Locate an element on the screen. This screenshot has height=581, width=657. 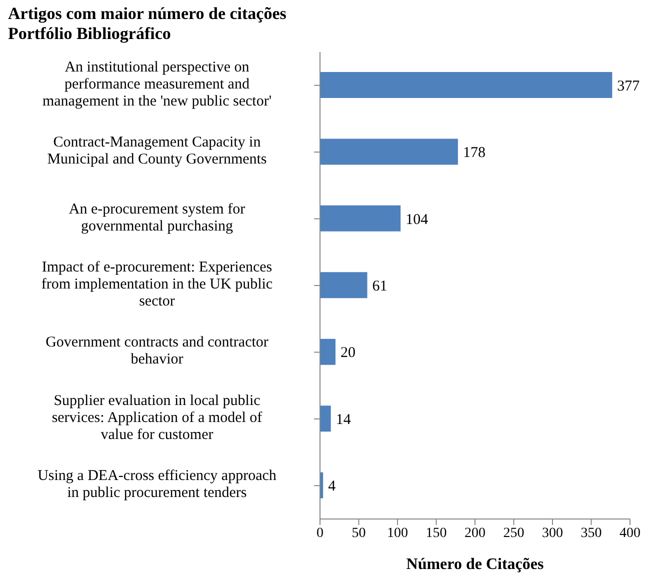
y-tick-label: An e-procurement system for governmental purchasing is located at coordinates (157, 218).